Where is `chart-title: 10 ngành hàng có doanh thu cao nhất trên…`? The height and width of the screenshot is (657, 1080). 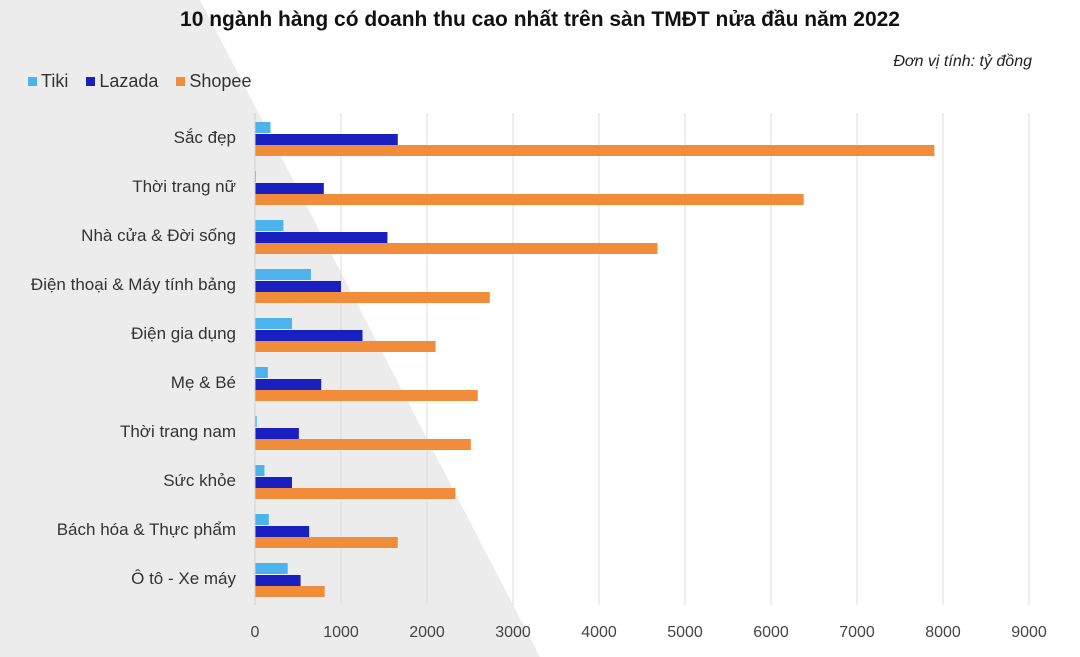
chart-title: 10 ngành hàng có doanh thu cao nhất trên… is located at coordinates (540, 19).